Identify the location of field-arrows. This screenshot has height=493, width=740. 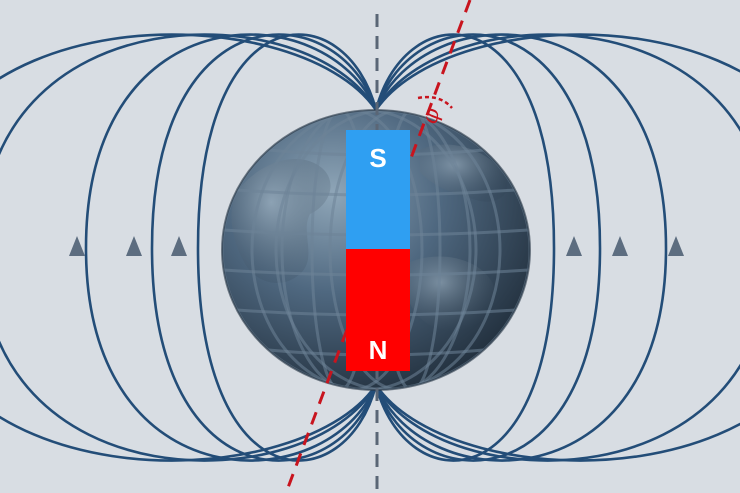
(376, 246).